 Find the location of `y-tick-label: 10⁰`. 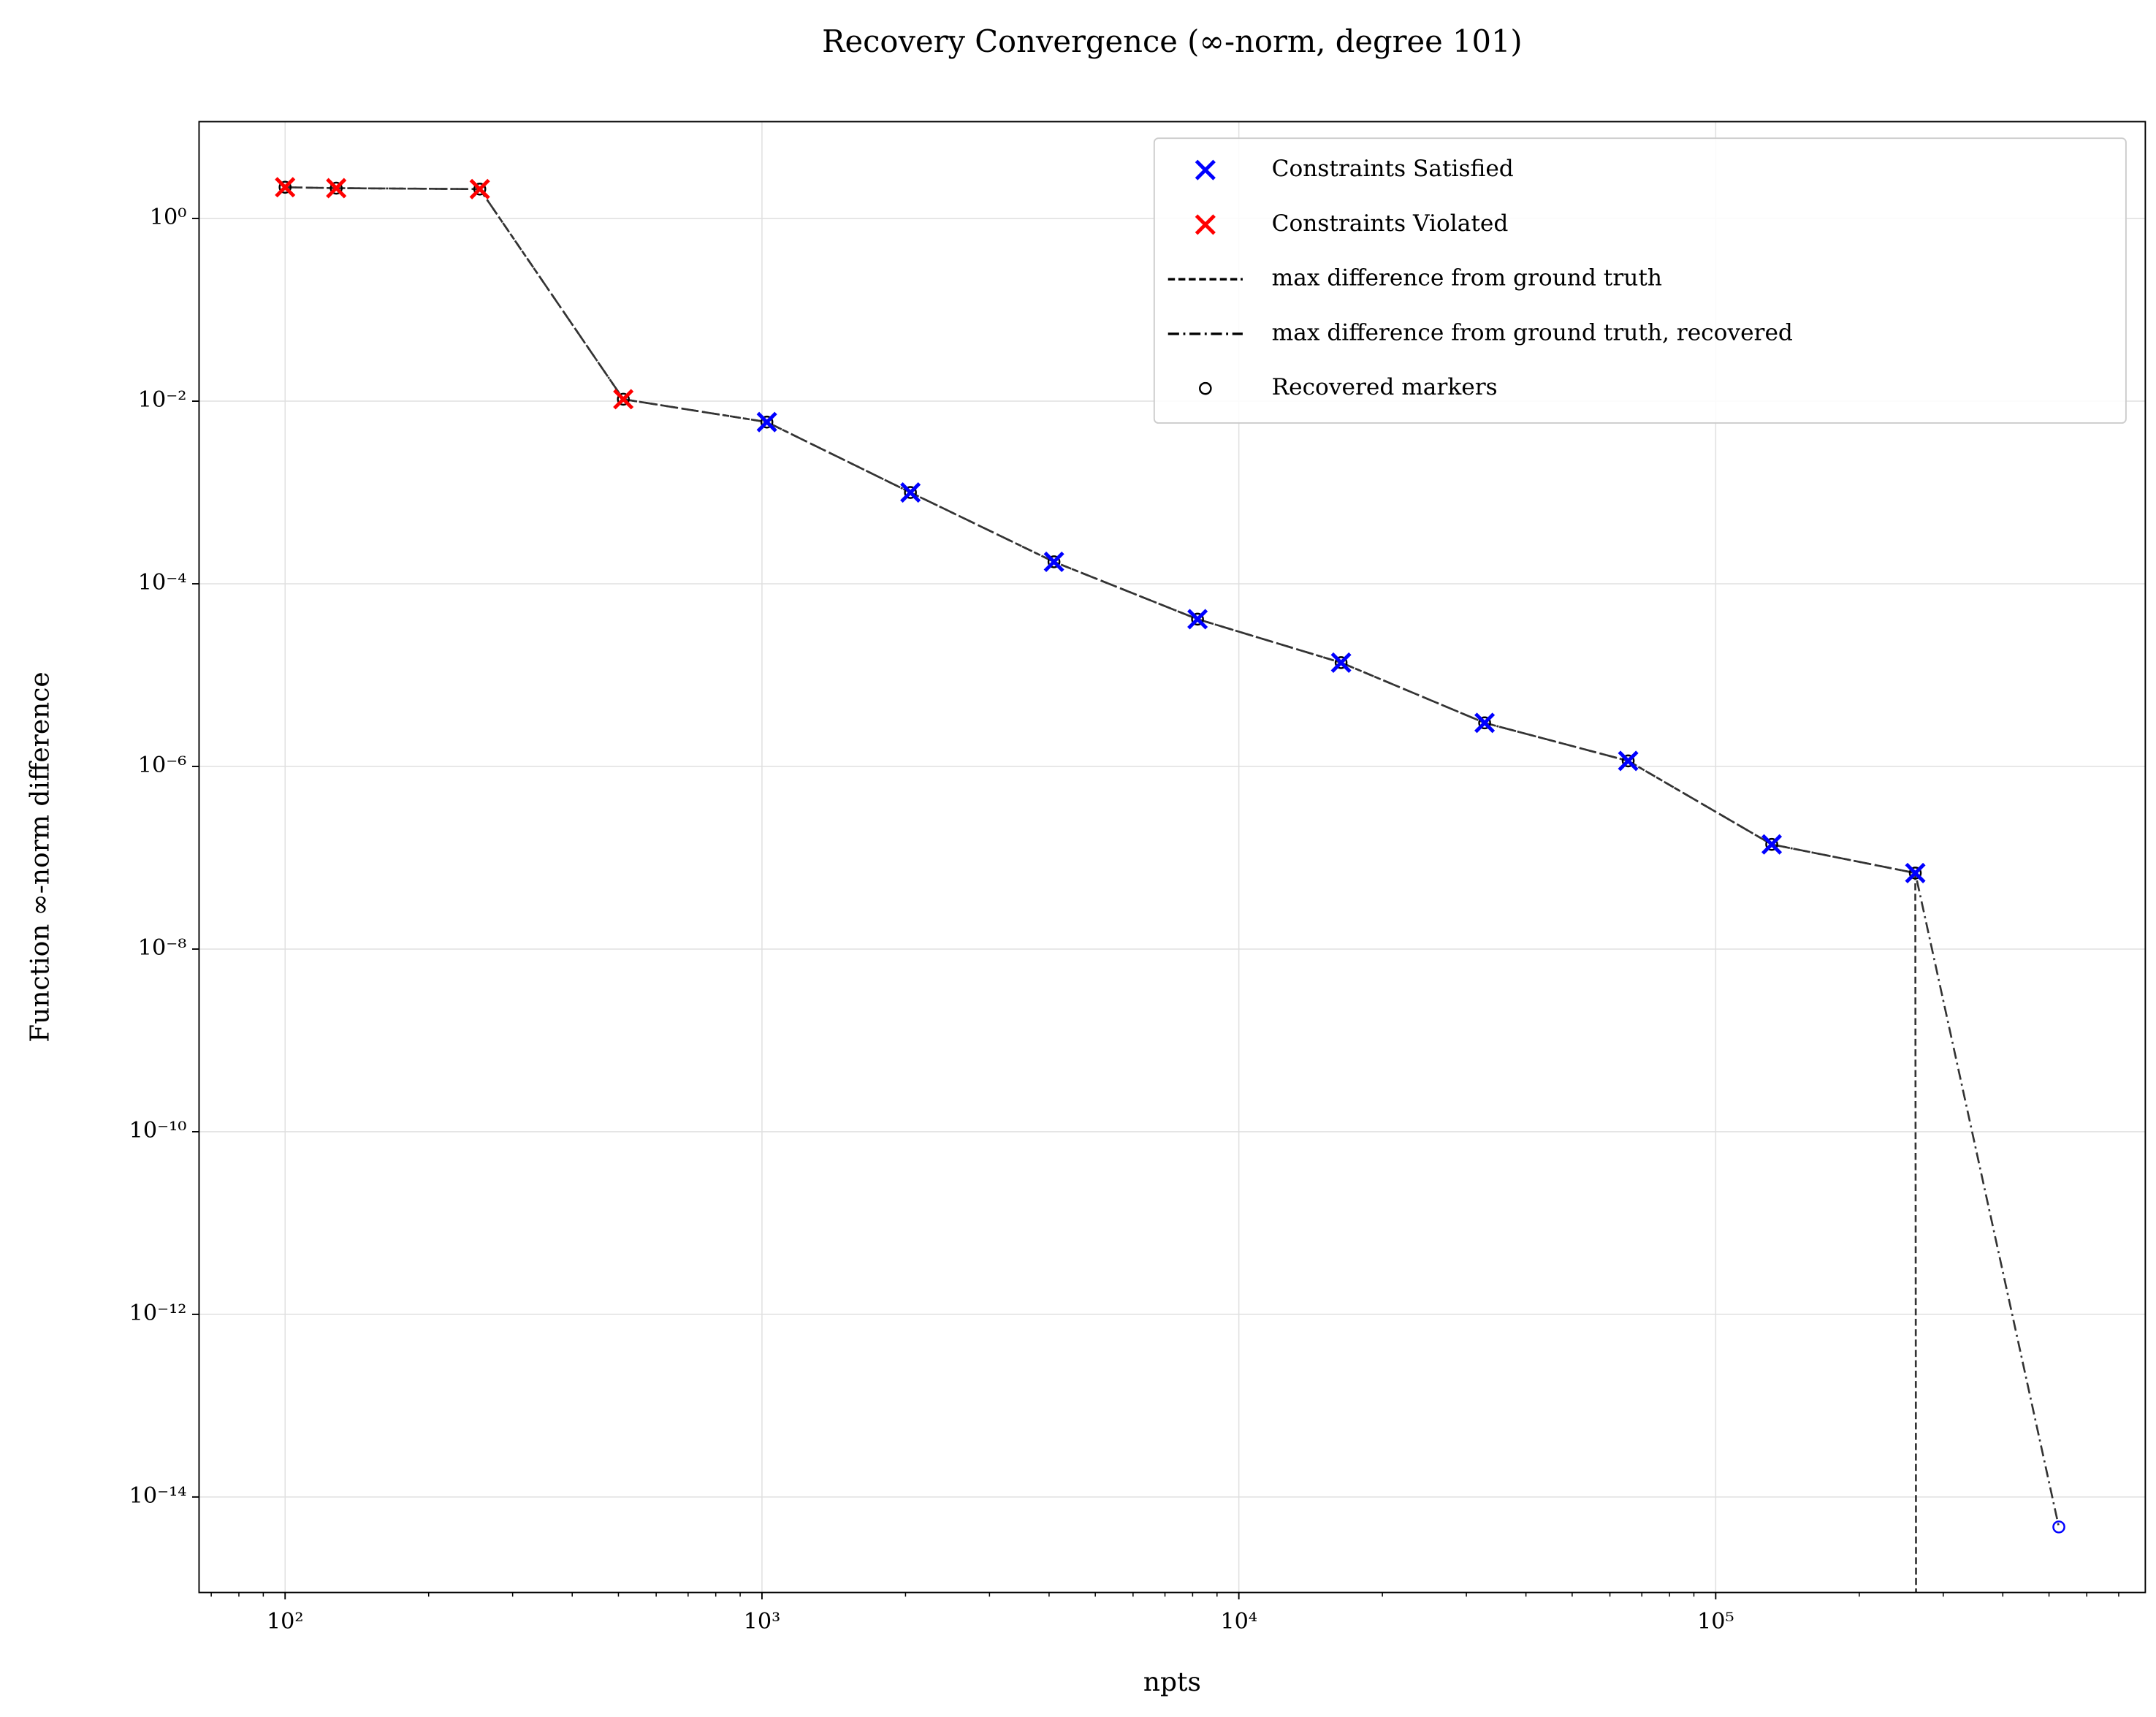

y-tick-label: 10⁰ is located at coordinates (168, 217).